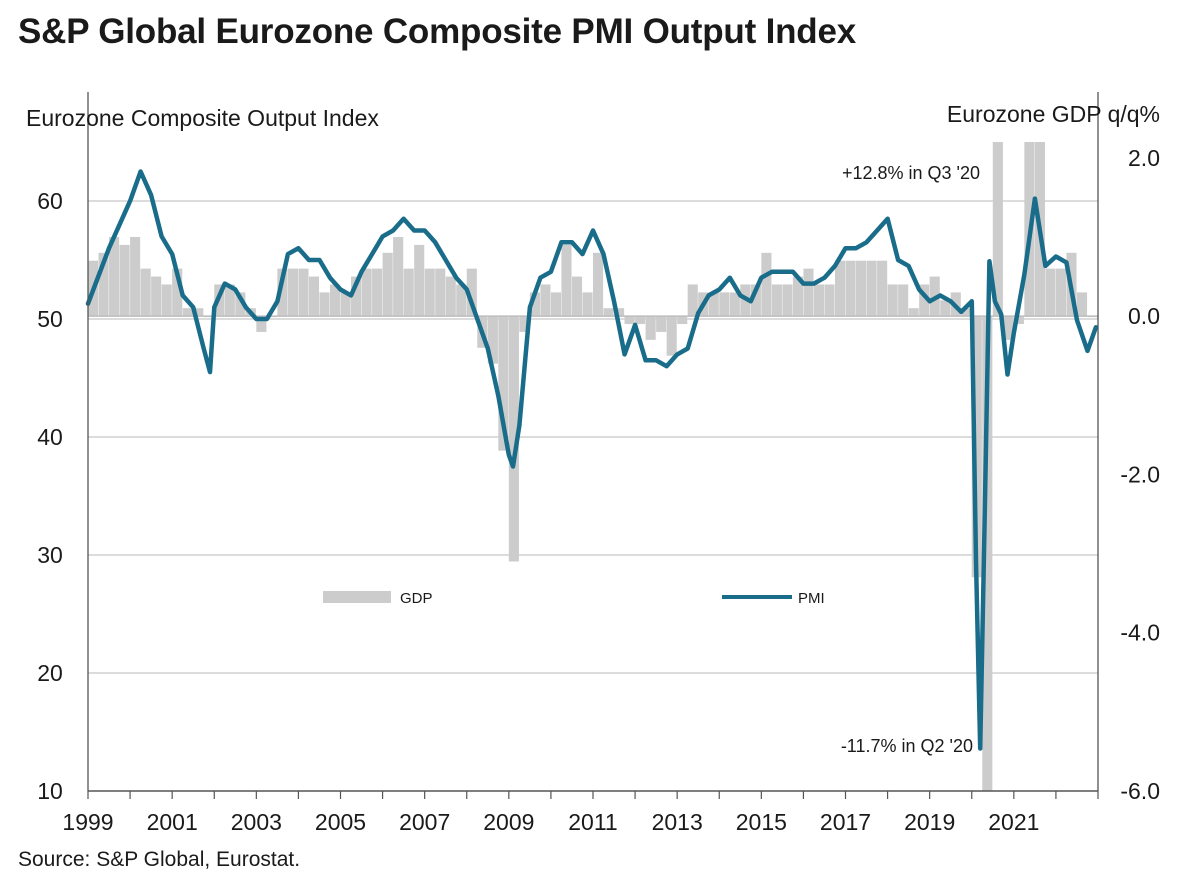 The image size is (1200, 888). I want to click on right-tick-label: -4.0, so click(1140, 633).